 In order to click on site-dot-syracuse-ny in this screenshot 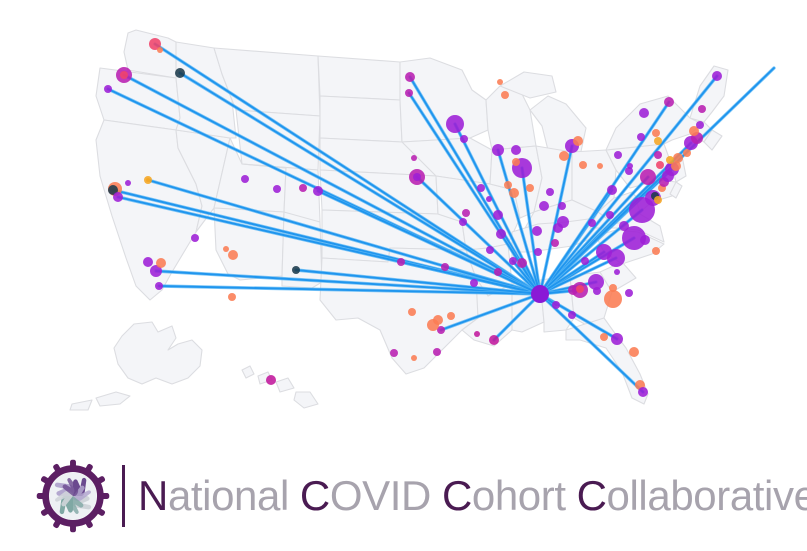, I will do `click(644, 113)`.